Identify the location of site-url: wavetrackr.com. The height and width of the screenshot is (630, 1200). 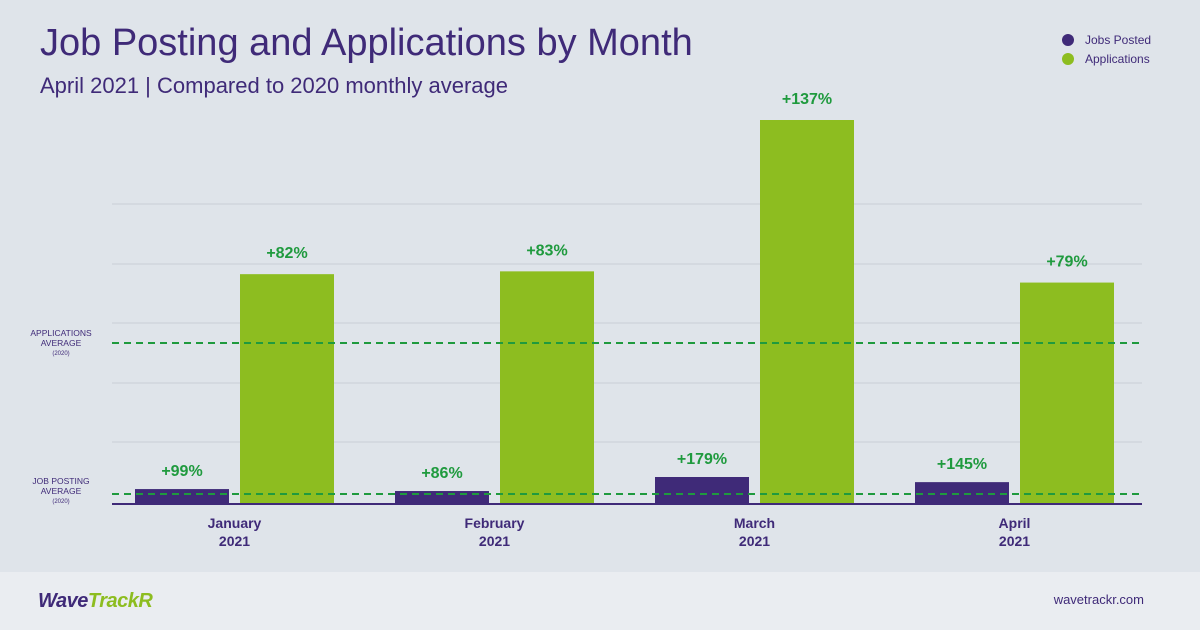
(1098, 599).